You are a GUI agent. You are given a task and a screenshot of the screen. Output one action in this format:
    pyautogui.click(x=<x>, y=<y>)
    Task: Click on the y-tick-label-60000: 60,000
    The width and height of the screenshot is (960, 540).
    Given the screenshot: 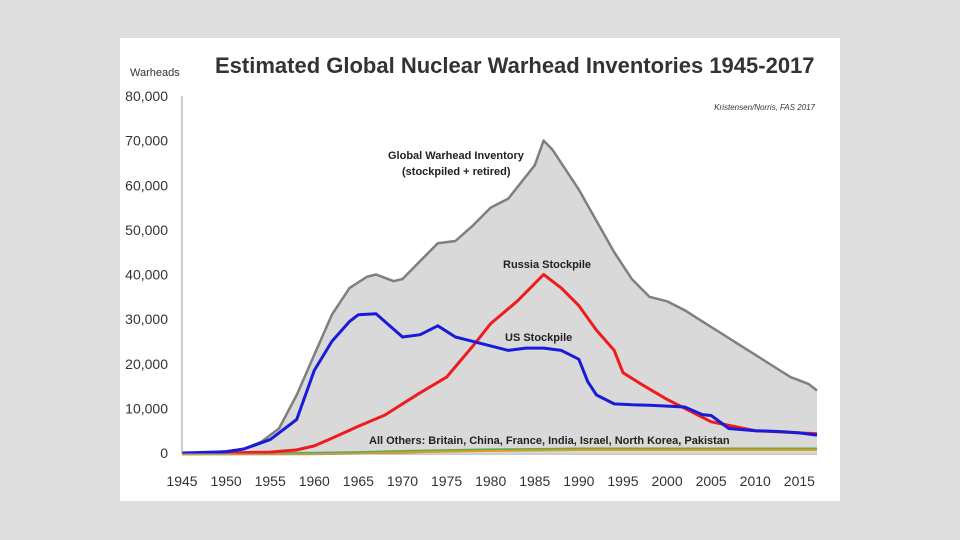 What is the action you would take?
    pyautogui.click(x=146, y=185)
    